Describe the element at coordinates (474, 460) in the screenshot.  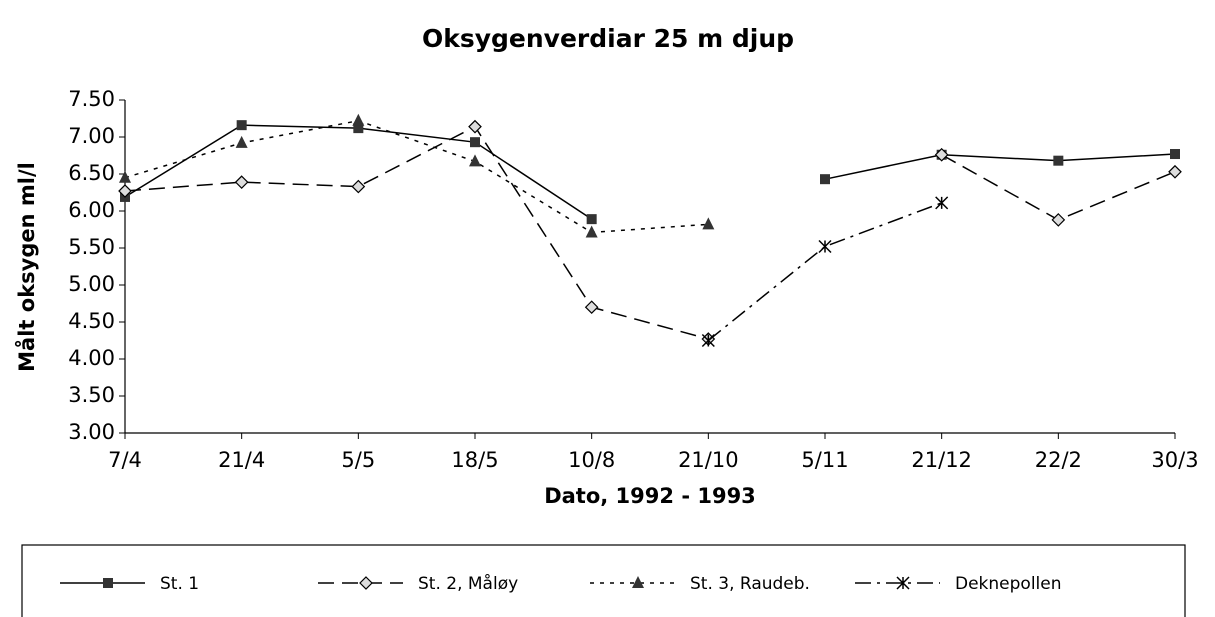
I see `x-tick-label: 18/5` at that location.